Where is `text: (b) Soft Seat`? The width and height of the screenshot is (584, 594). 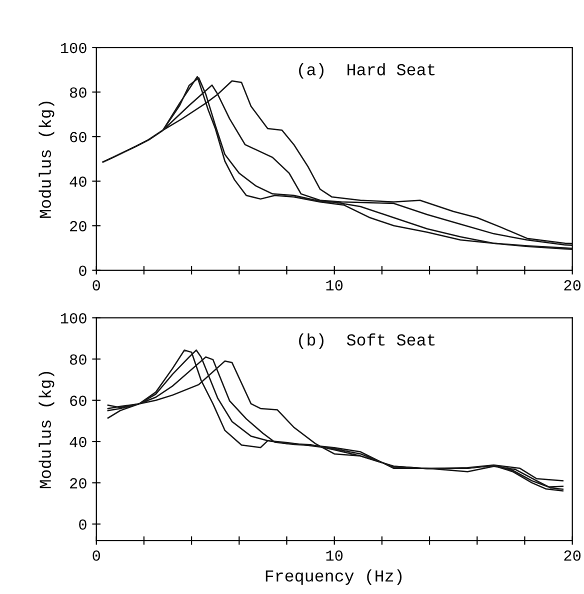
text: (b) Soft Seat is located at coordinates (367, 341).